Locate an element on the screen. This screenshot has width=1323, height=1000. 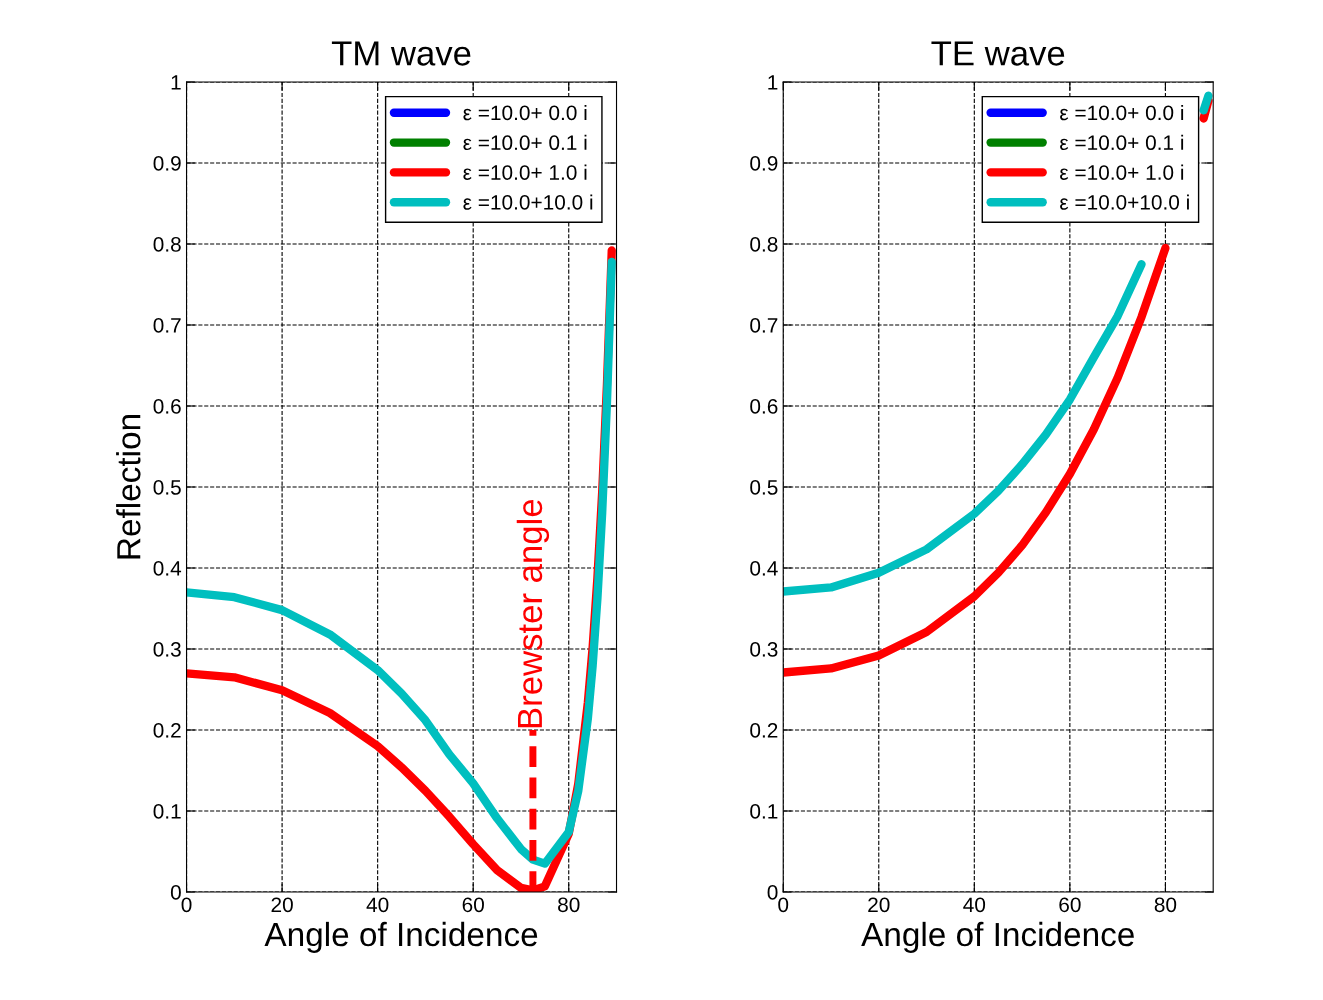
chart-title: TM wave is located at coordinates (401, 53).